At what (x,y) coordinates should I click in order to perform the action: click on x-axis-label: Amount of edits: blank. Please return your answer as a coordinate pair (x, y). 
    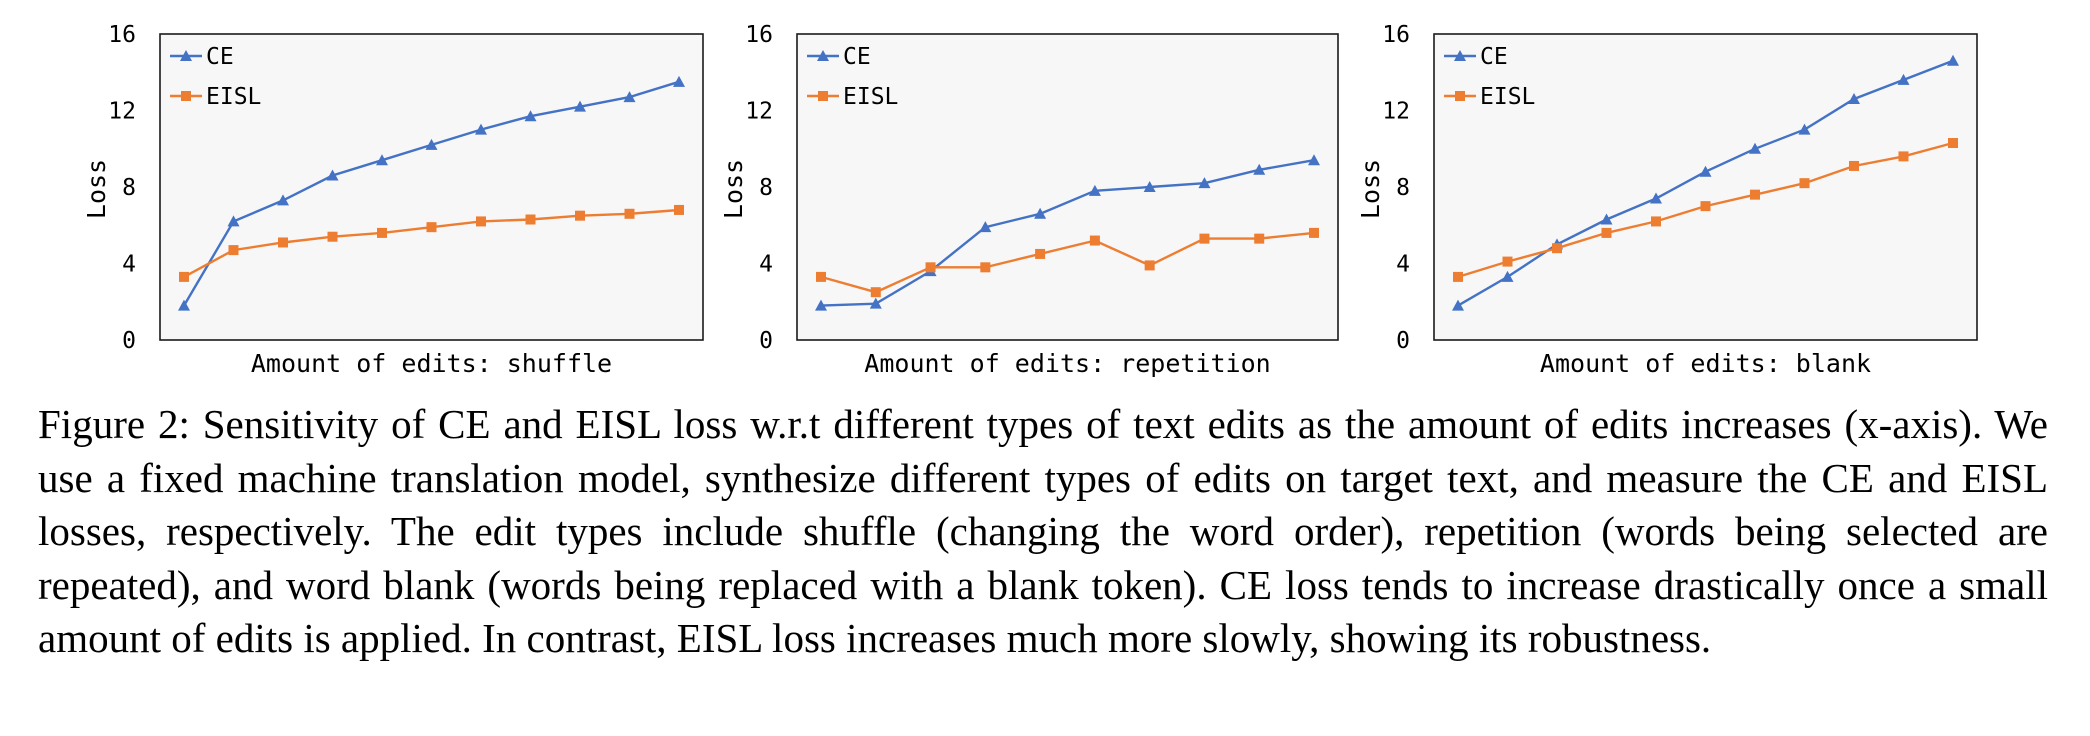
    Looking at the image, I should click on (1705, 363).